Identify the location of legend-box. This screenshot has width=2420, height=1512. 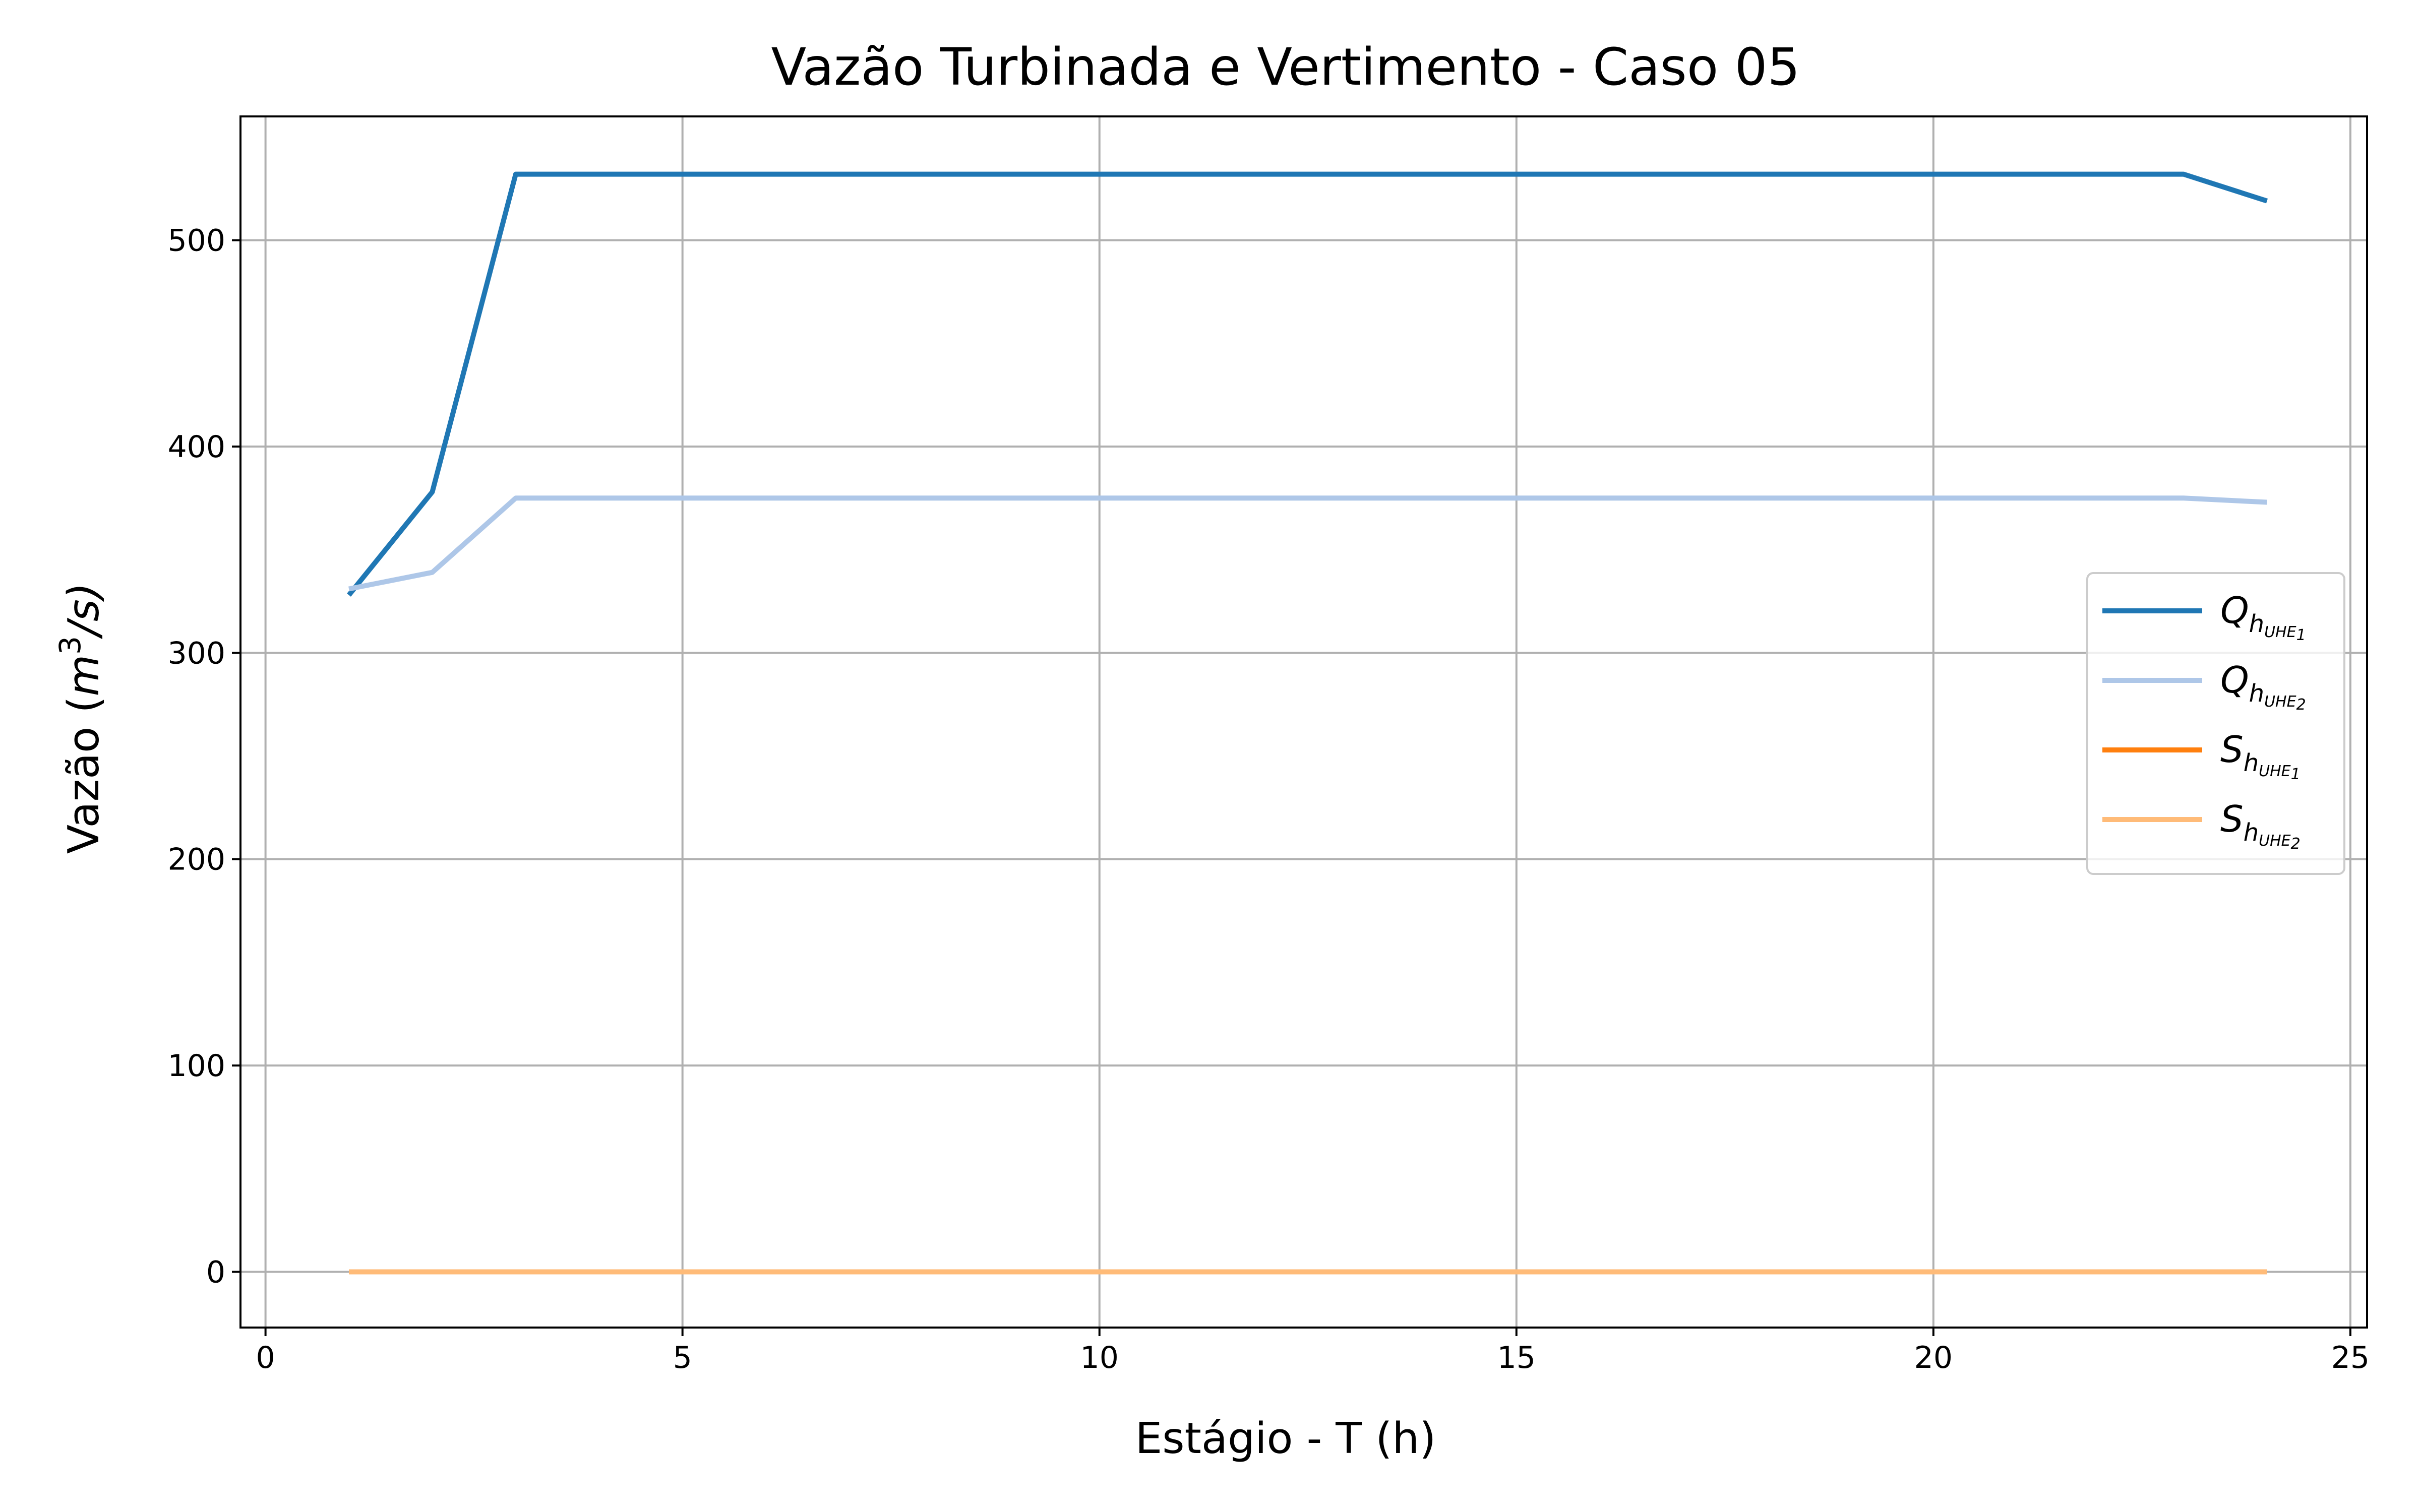
(2215, 723).